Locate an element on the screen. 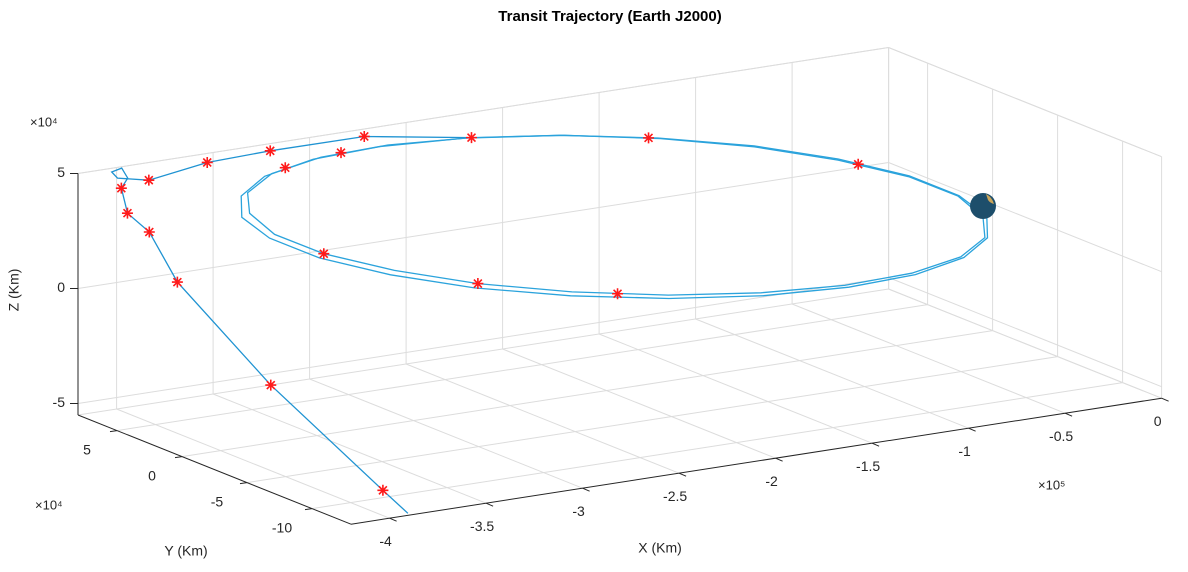 The width and height of the screenshot is (1188, 572). y-tick-label: -5 is located at coordinates (217, 501).